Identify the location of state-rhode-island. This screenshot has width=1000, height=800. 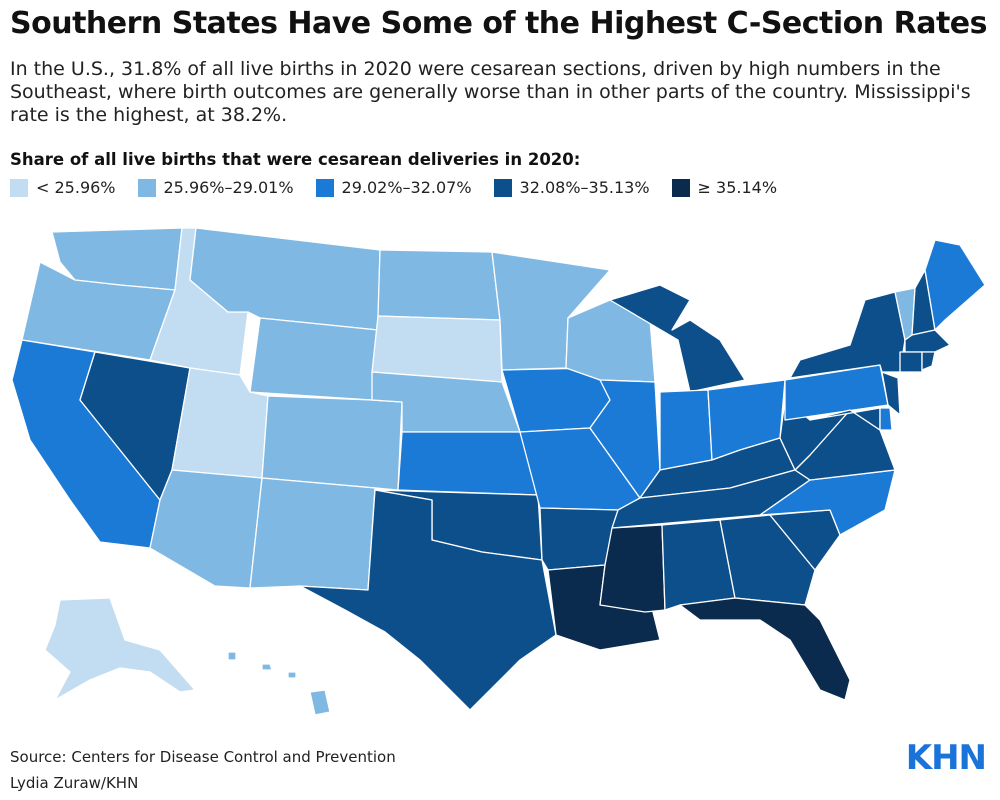
(928, 361).